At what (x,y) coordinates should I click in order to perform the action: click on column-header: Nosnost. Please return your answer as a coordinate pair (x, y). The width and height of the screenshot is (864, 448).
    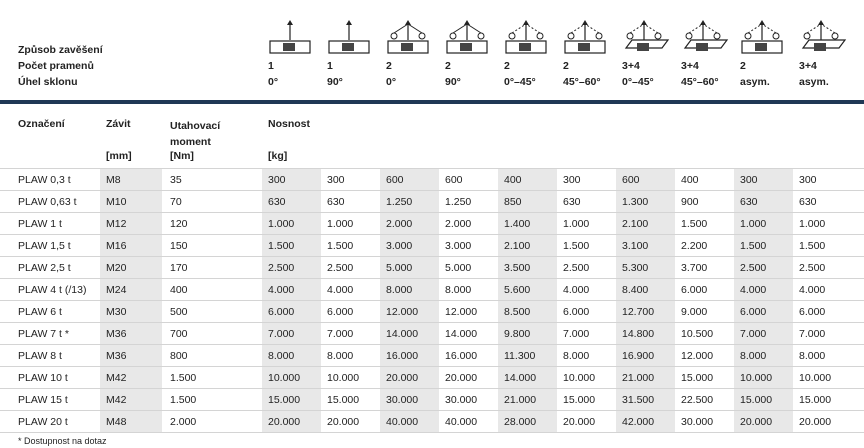
    Looking at the image, I should click on (289, 124).